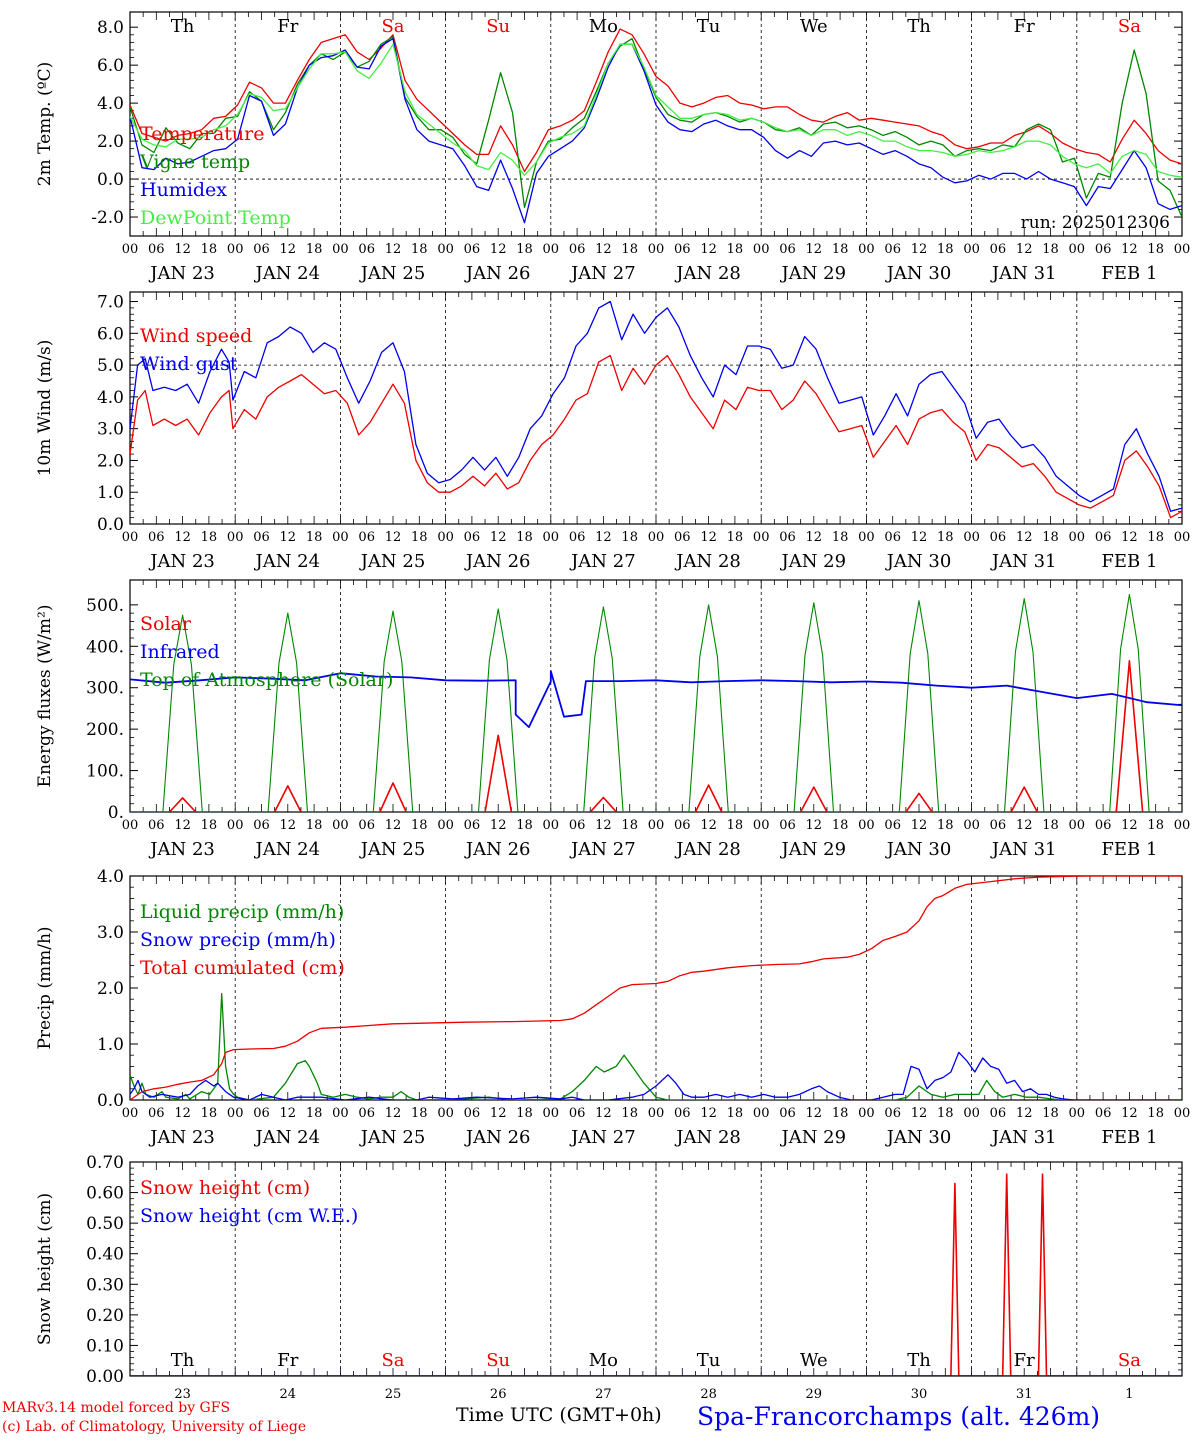 This screenshot has height=1440, width=1194. I want to click on y-tick-label: 0.70, so click(105, 1163).